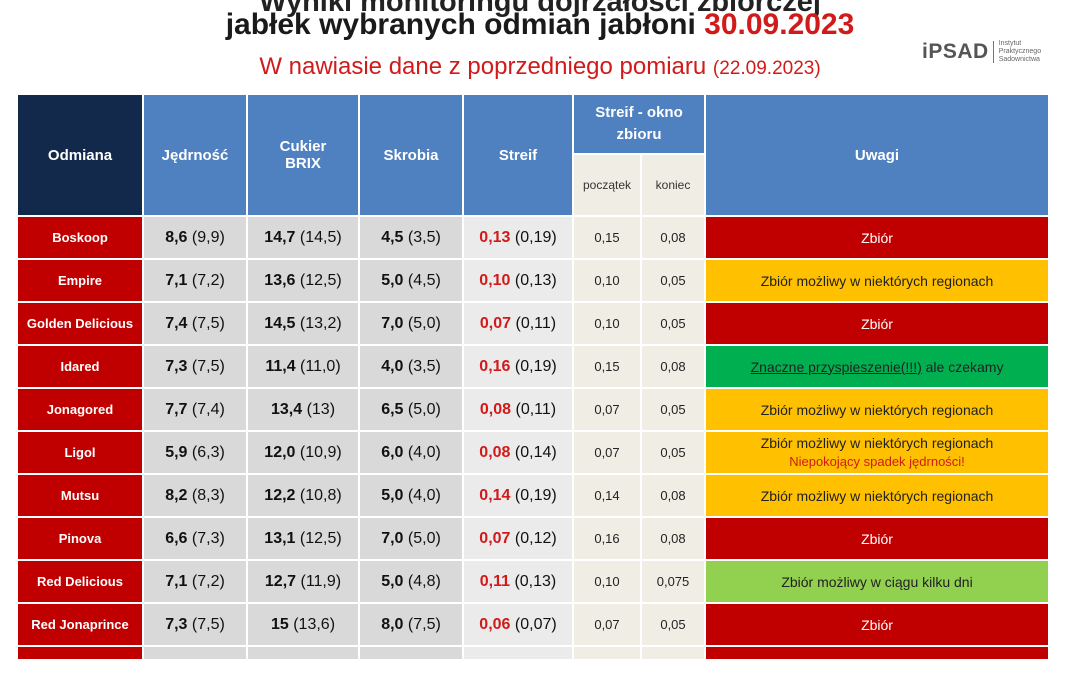 Image resolution: width=1080 pixels, height=675 pixels. Describe the element at coordinates (320, 280) in the screenshot. I see `brix-prev: (12,5)` at that location.